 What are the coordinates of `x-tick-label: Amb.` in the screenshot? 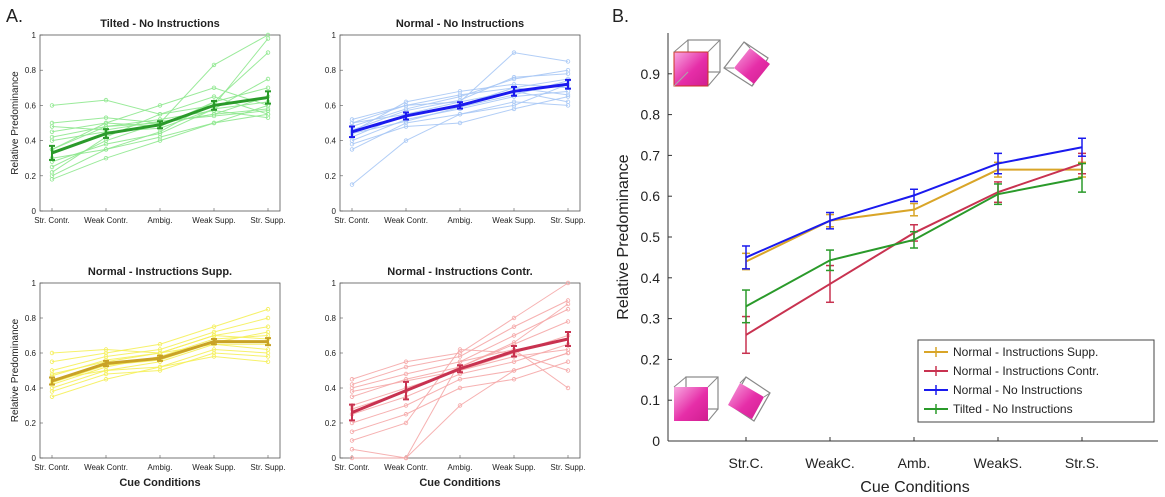 It's located at (914, 463).